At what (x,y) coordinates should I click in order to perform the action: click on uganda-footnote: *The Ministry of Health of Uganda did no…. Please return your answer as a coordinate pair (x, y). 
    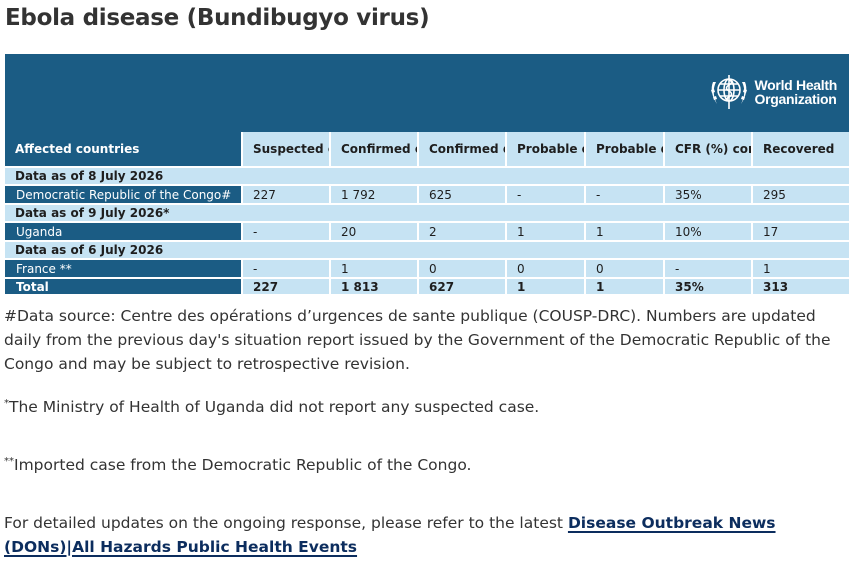
    Looking at the image, I should click on (271, 407).